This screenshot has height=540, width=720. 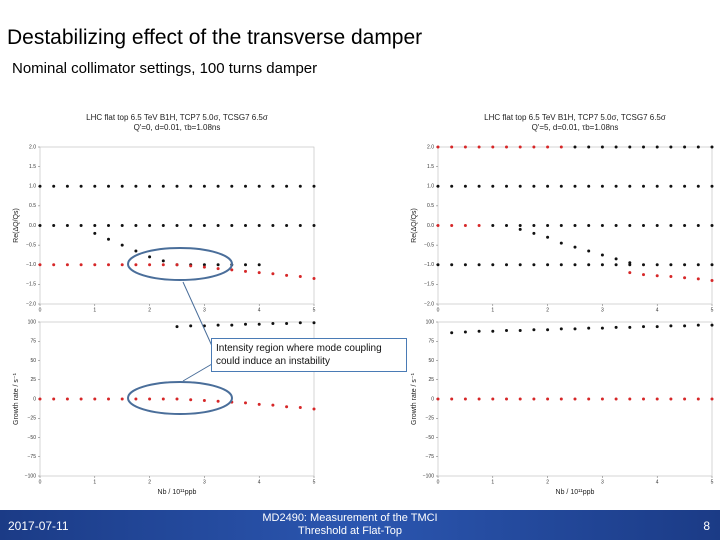 I want to click on y-tick-label: 0.0, so click(x=32, y=226).